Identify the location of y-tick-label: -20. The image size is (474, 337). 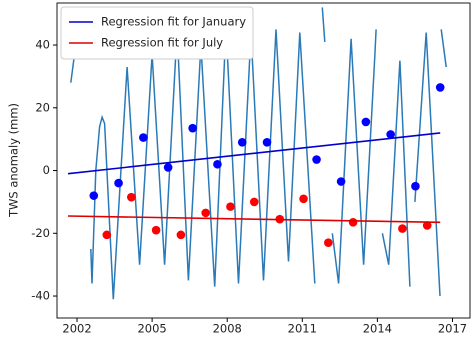
(40, 233).